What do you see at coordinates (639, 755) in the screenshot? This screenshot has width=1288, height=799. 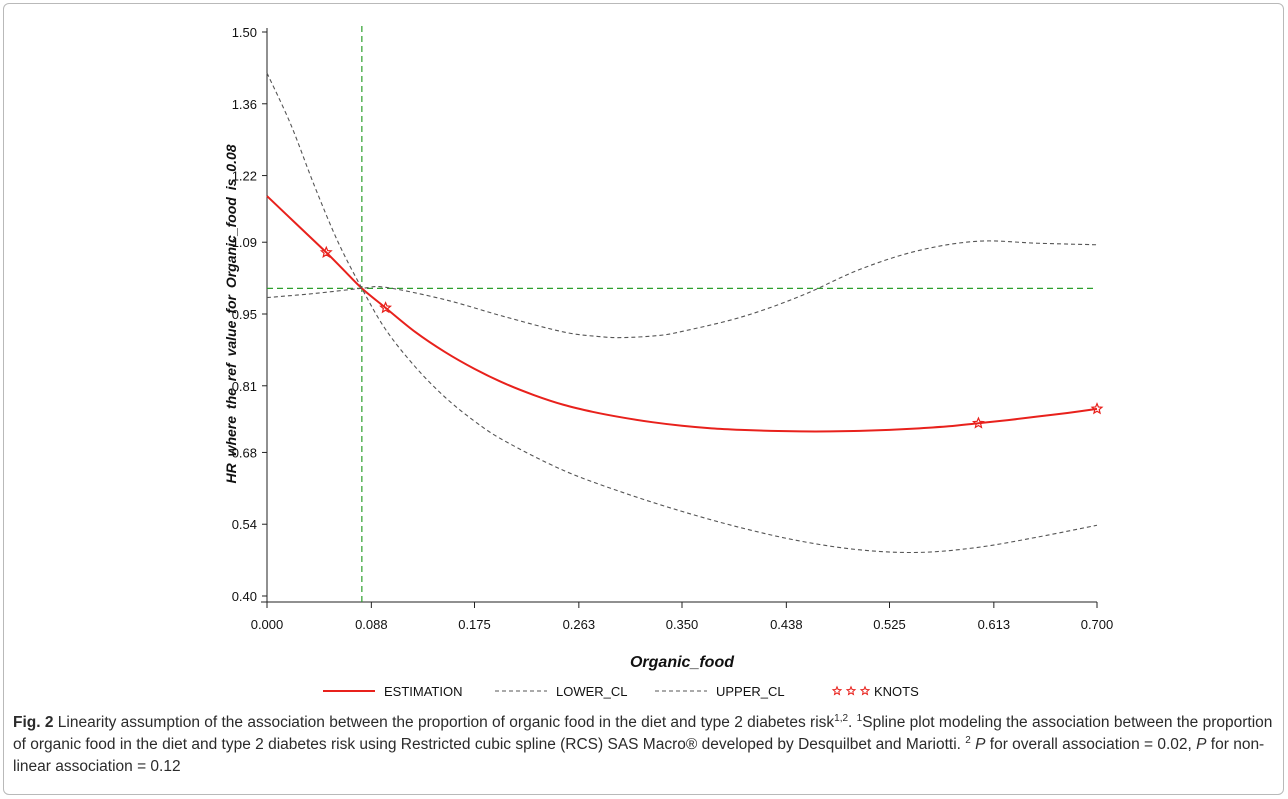 I see `caption-p2: for non-linear association = 0.12` at bounding box center [639, 755].